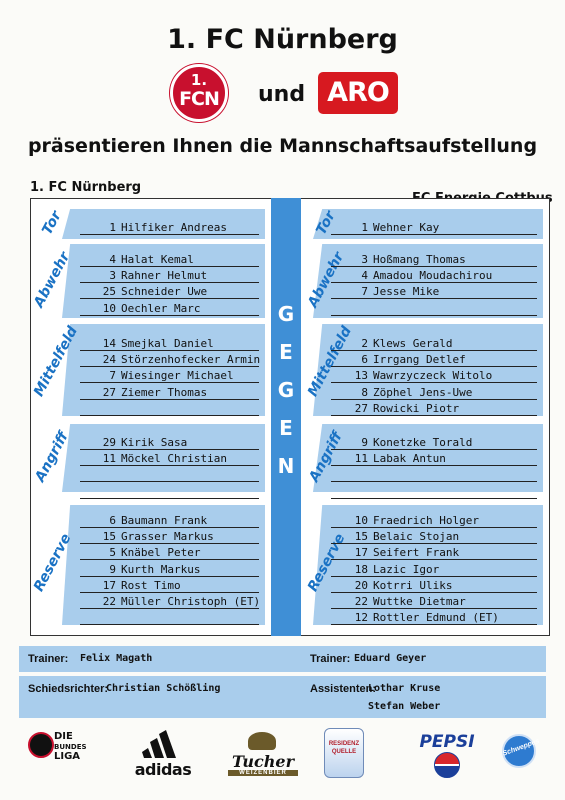 The height and width of the screenshot is (800, 565). What do you see at coordinates (417, 275) in the screenshot?
I see `away-player: 4 Amadou Moudachirou` at bounding box center [417, 275].